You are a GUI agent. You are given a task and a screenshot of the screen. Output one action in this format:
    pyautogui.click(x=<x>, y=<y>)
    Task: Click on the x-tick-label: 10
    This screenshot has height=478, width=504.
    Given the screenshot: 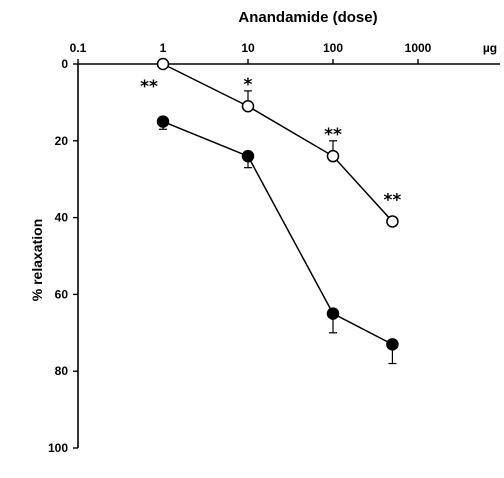 What is the action you would take?
    pyautogui.click(x=248, y=48)
    